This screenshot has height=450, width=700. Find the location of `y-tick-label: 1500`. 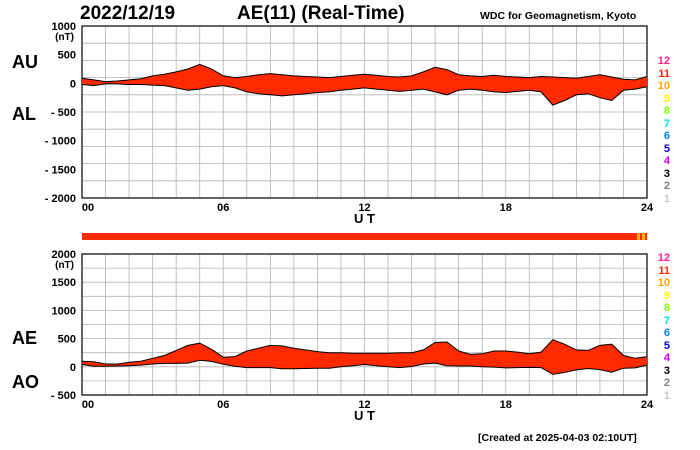

y-tick-label: 1500 is located at coordinates (64, 283).